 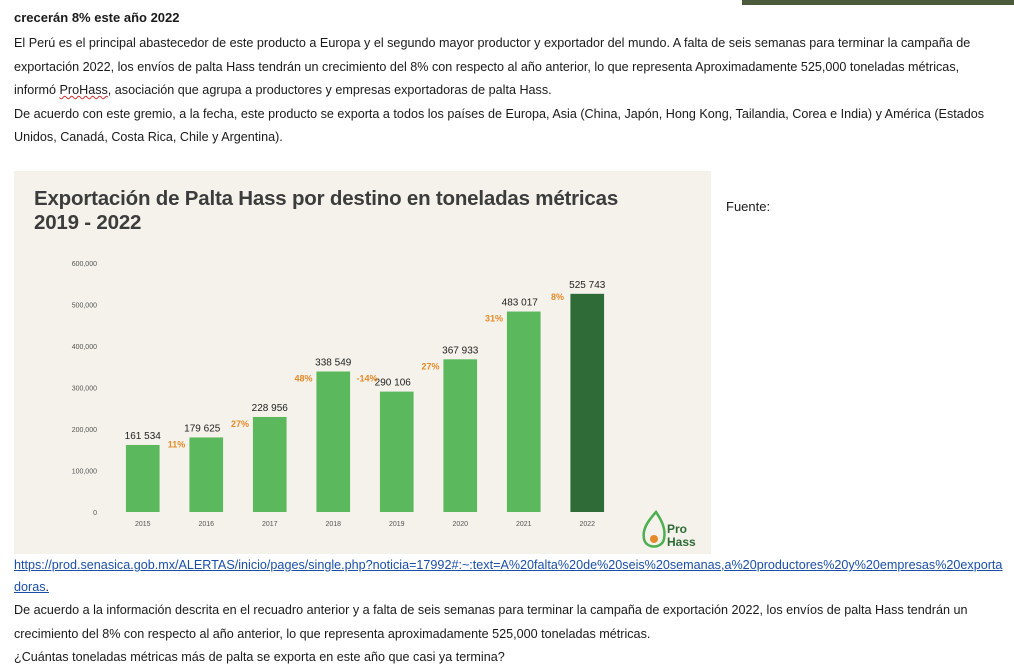 What do you see at coordinates (494, 319) in the screenshot?
I see `growth-label: 31%` at bounding box center [494, 319].